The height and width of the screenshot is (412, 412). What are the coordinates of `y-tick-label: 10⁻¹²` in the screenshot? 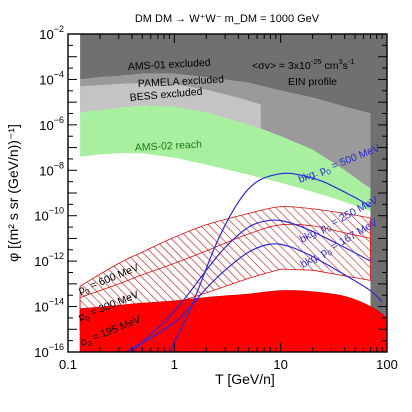 It's located at (49, 260).